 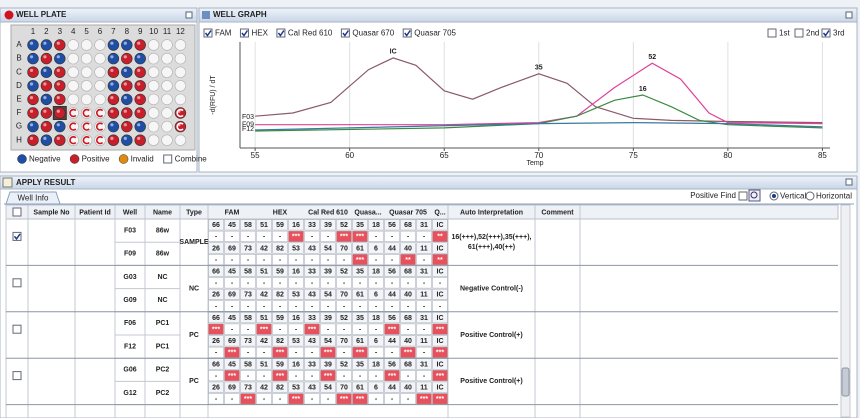 What do you see at coordinates (33, 198) in the screenshot?
I see `tab` at bounding box center [33, 198].